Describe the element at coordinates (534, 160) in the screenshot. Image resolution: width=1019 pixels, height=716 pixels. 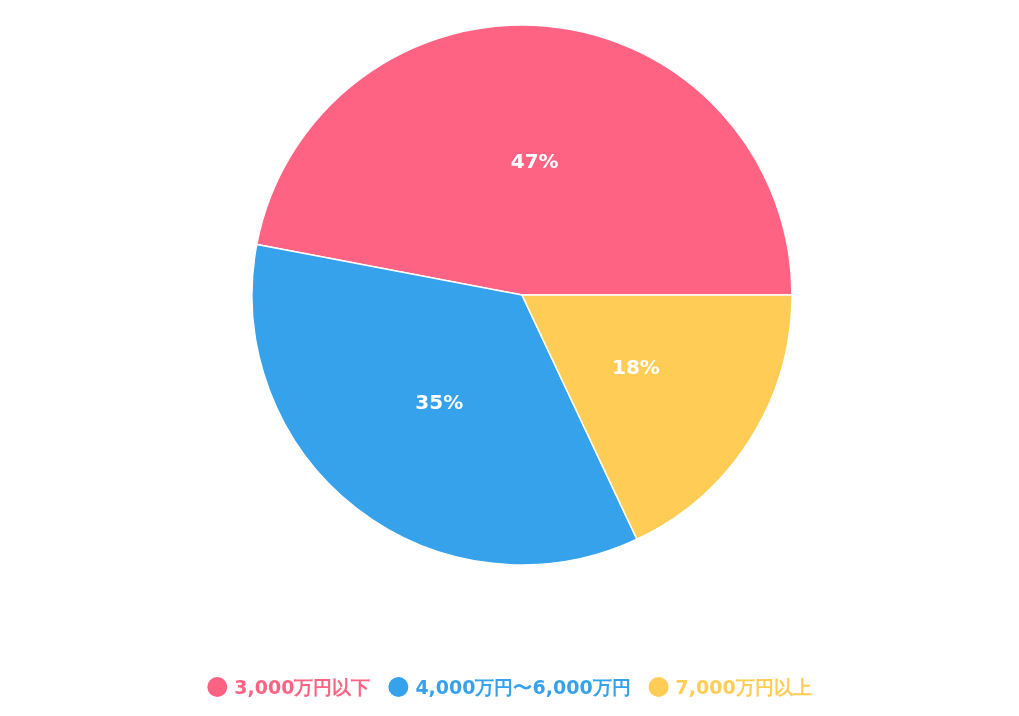
I see `data-label: 47%` at that location.